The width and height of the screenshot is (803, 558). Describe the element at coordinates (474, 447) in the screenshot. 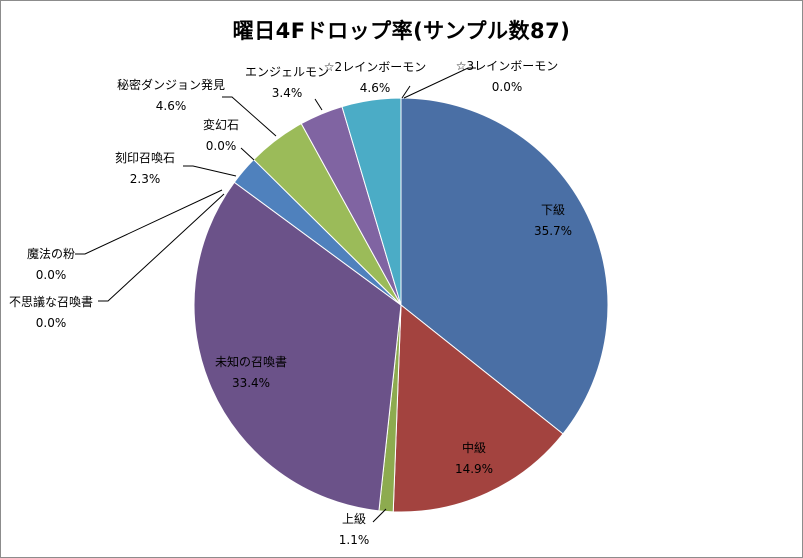

I see `slice-1-name-label: 中級` at that location.